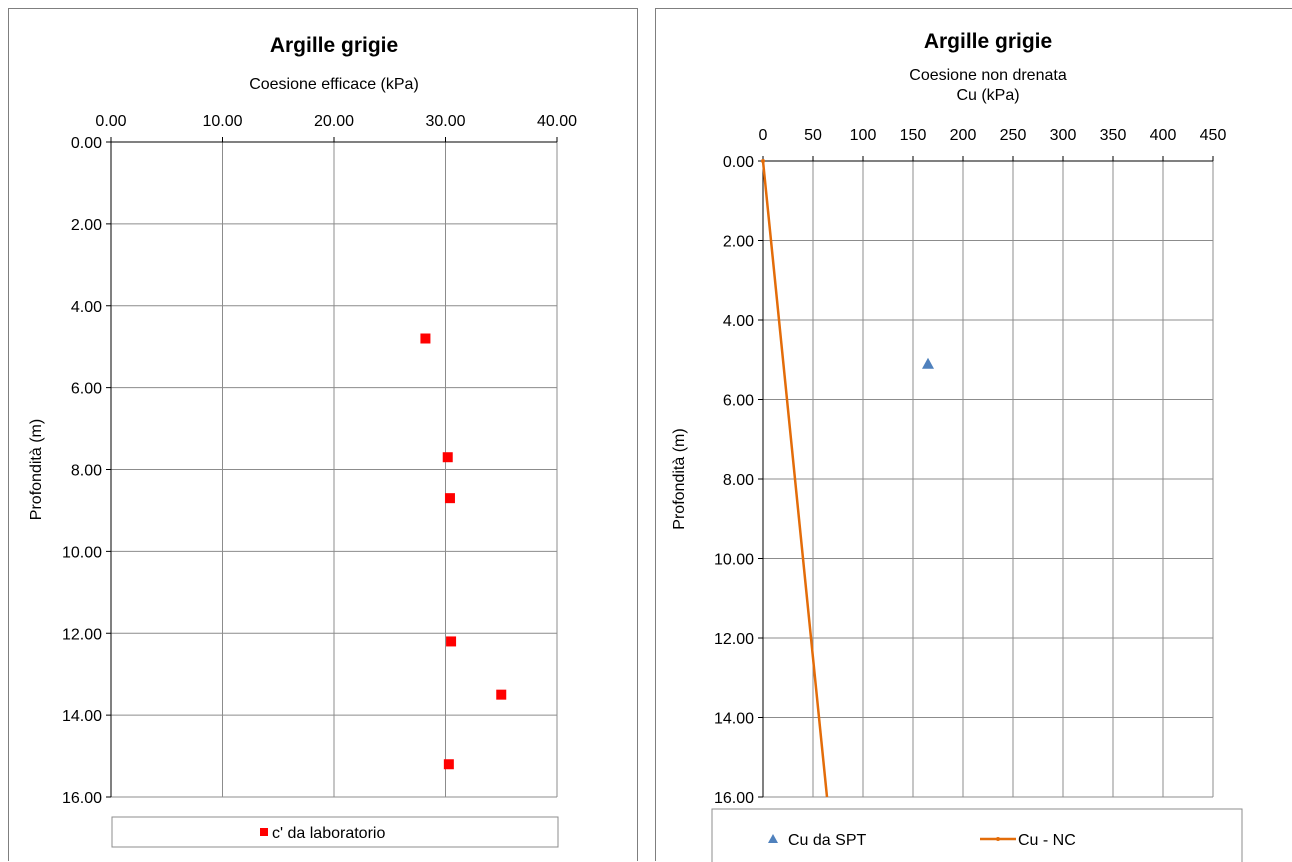  Describe the element at coordinates (1213, 135) in the screenshot. I see `x-tick-label: 450` at that location.